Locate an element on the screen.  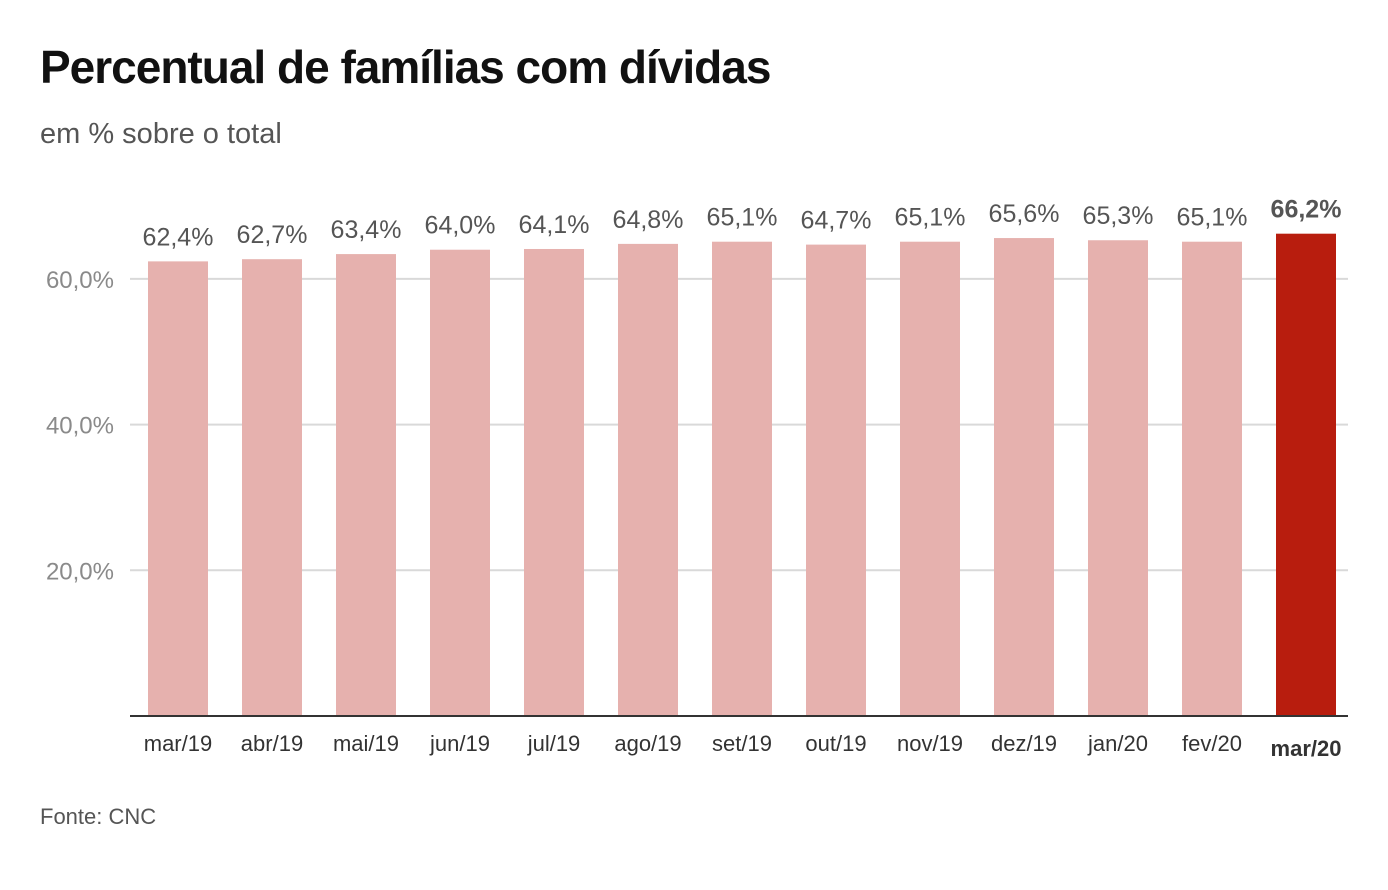
x-tick-label: mai/19 is located at coordinates (366, 743).